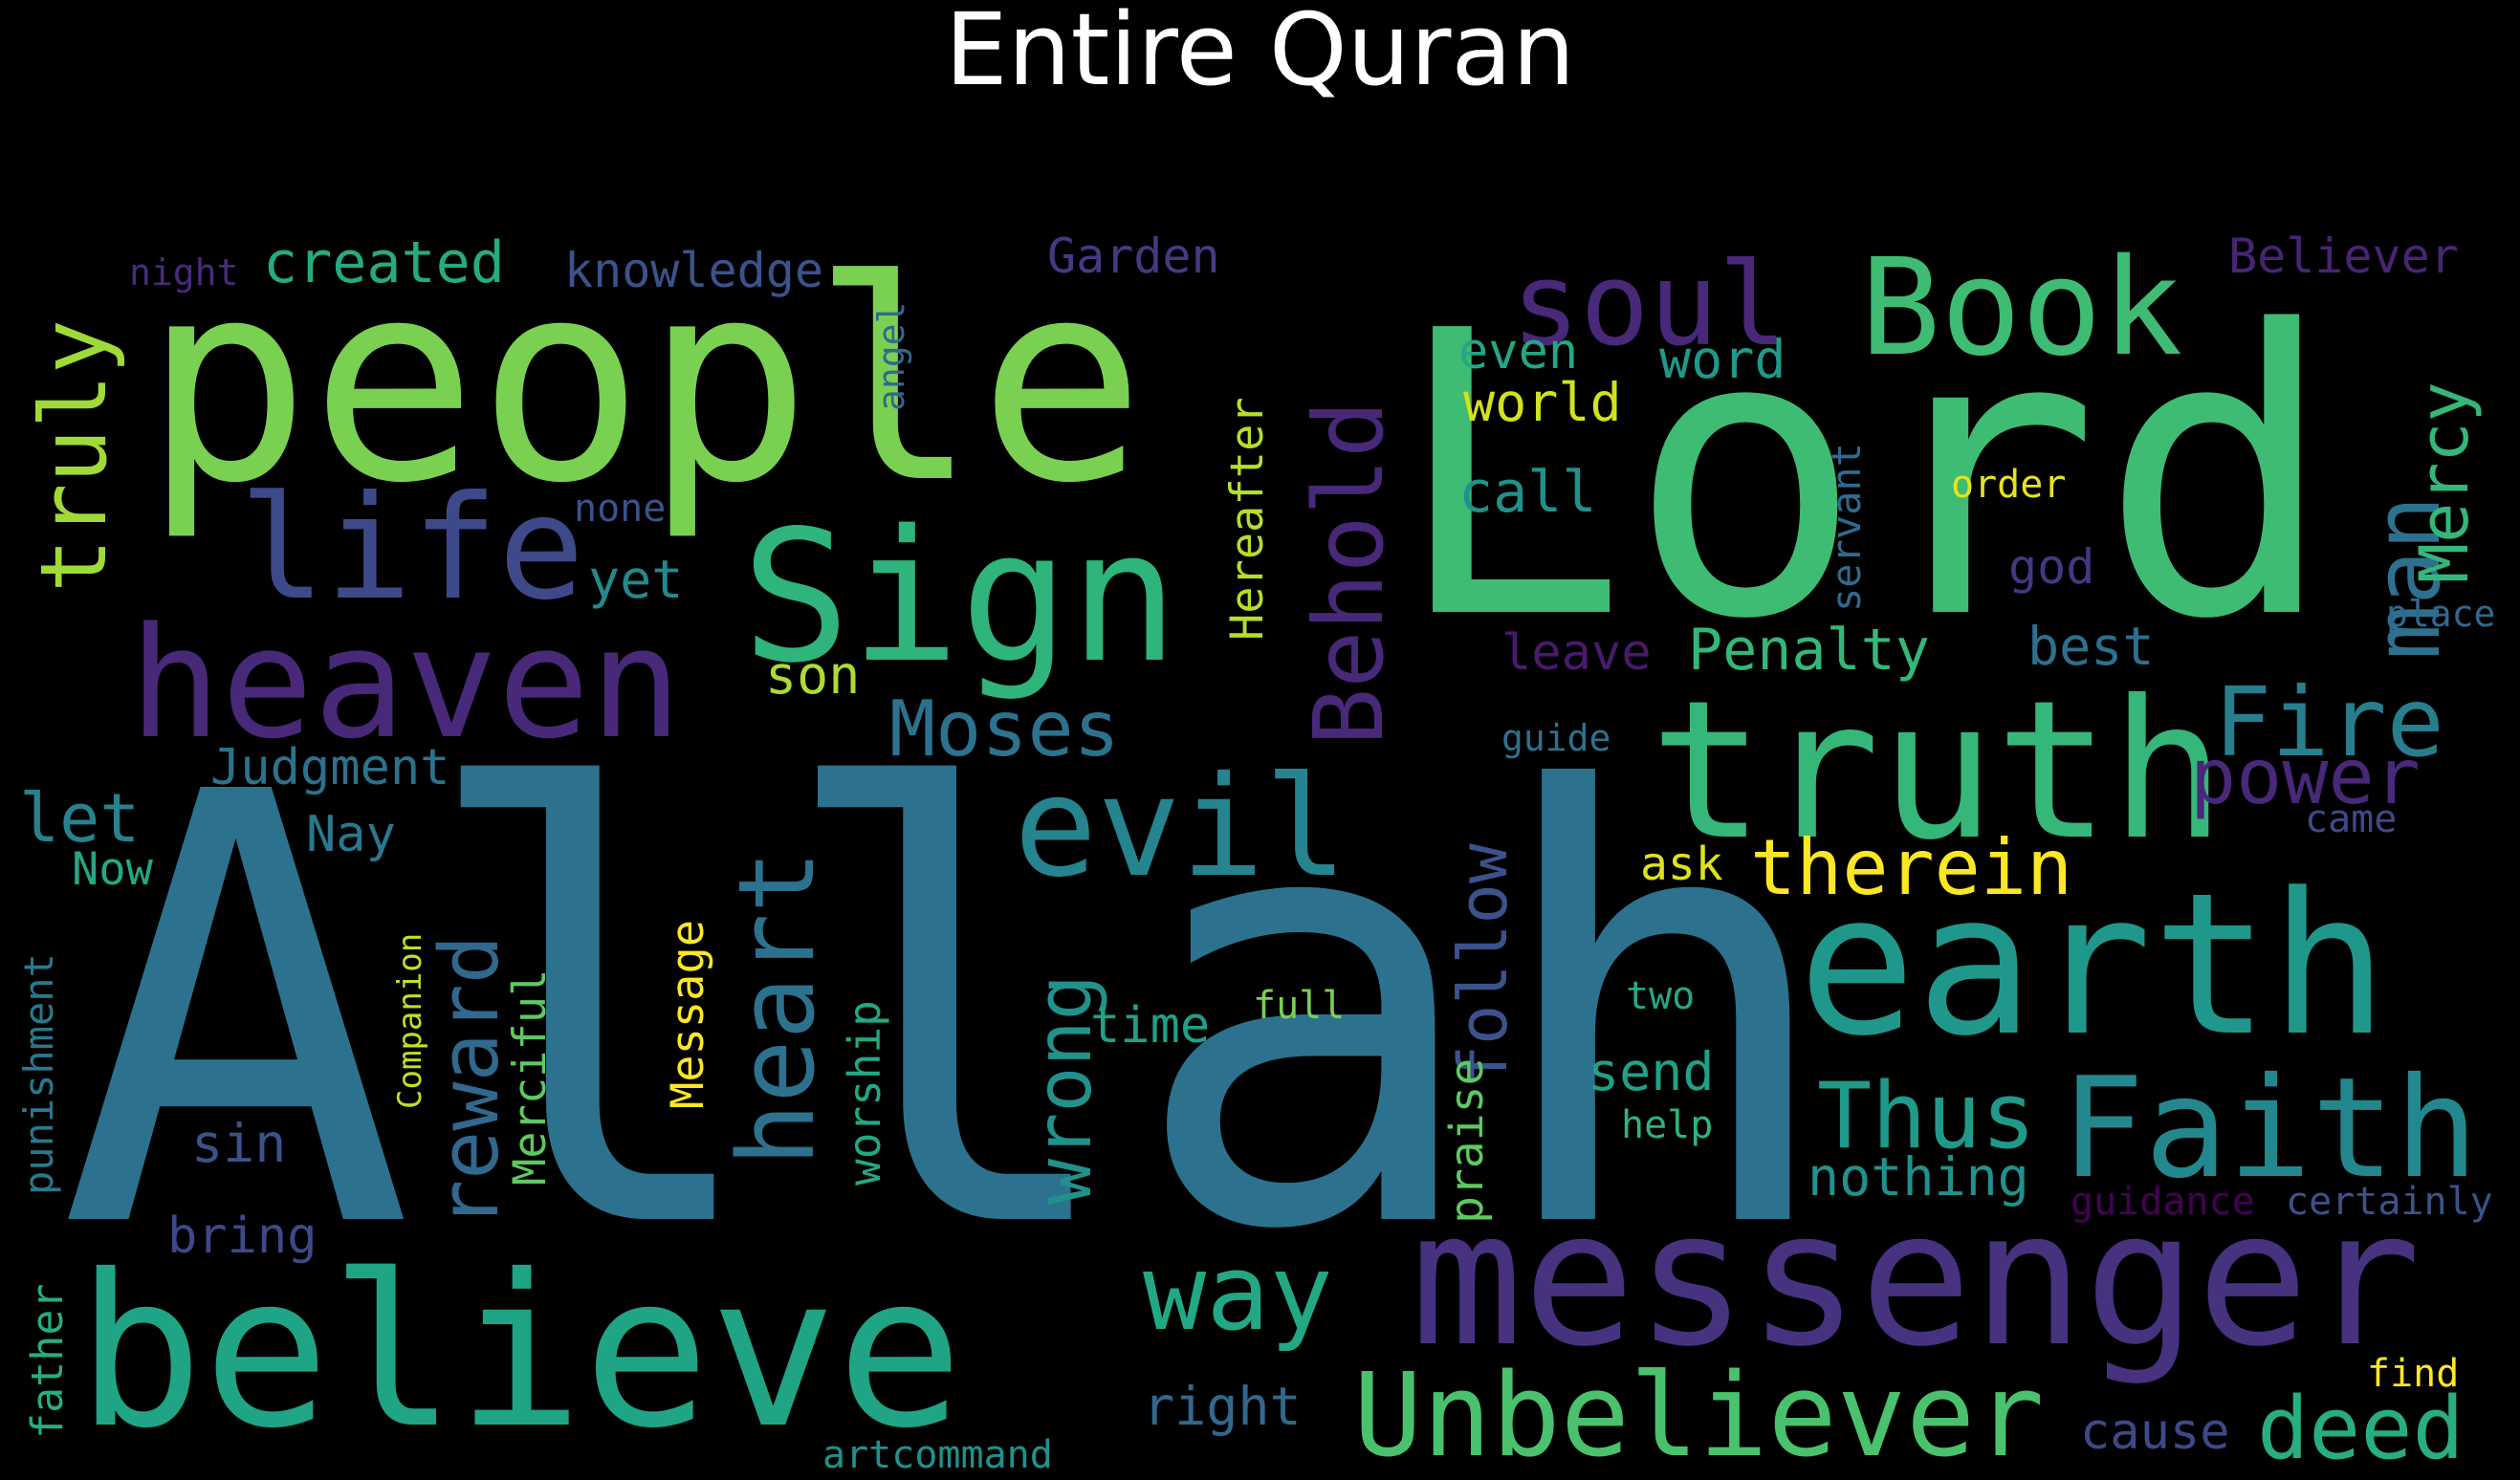  What do you see at coordinates (242, 1236) in the screenshot?
I see `word-bring: bring` at bounding box center [242, 1236].